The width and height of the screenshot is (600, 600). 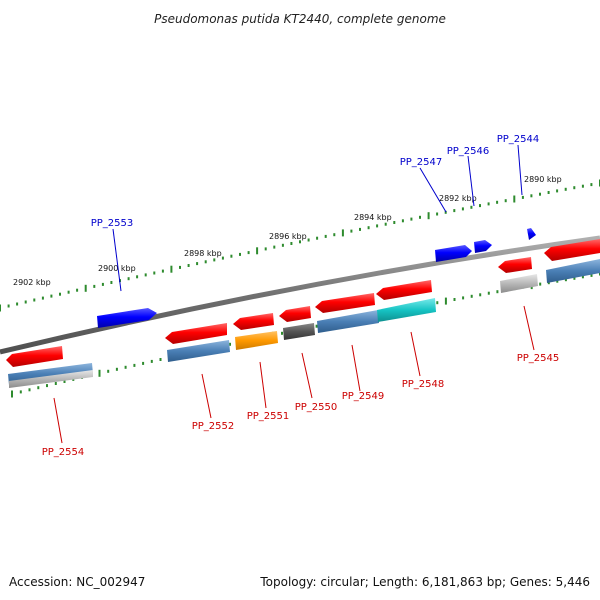 What do you see at coordinates (34, 356) in the screenshot?
I see `gene-arrow-pp2554` at bounding box center [34, 356].